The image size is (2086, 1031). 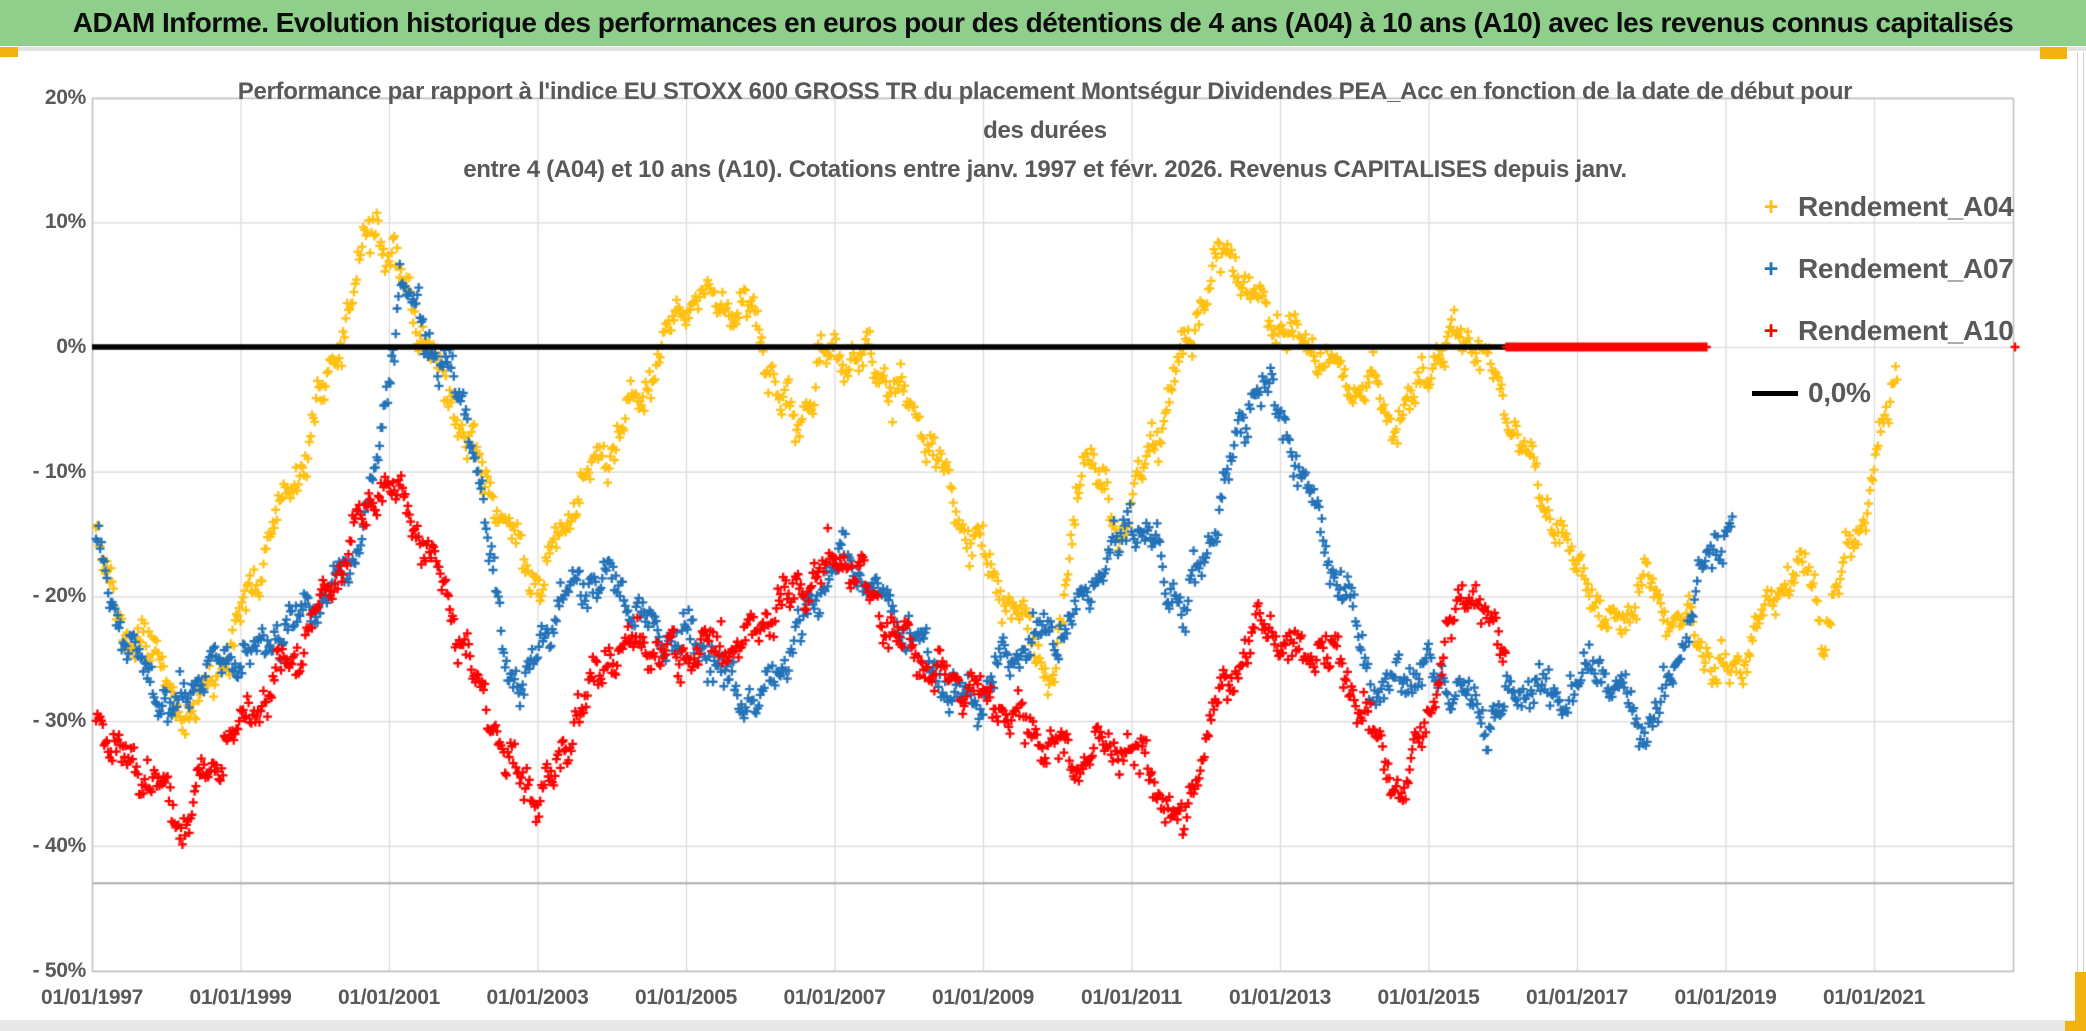 What do you see at coordinates (2080, 1001) in the screenshot?
I see `accent-bar-bottom-right` at bounding box center [2080, 1001].